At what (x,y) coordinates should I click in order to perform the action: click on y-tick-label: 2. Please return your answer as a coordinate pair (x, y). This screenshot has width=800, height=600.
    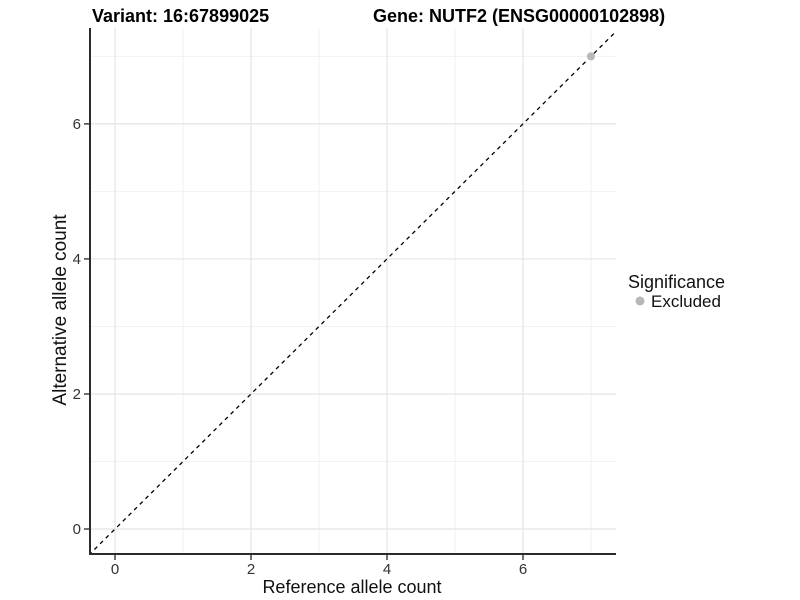
    Looking at the image, I should click on (77, 394).